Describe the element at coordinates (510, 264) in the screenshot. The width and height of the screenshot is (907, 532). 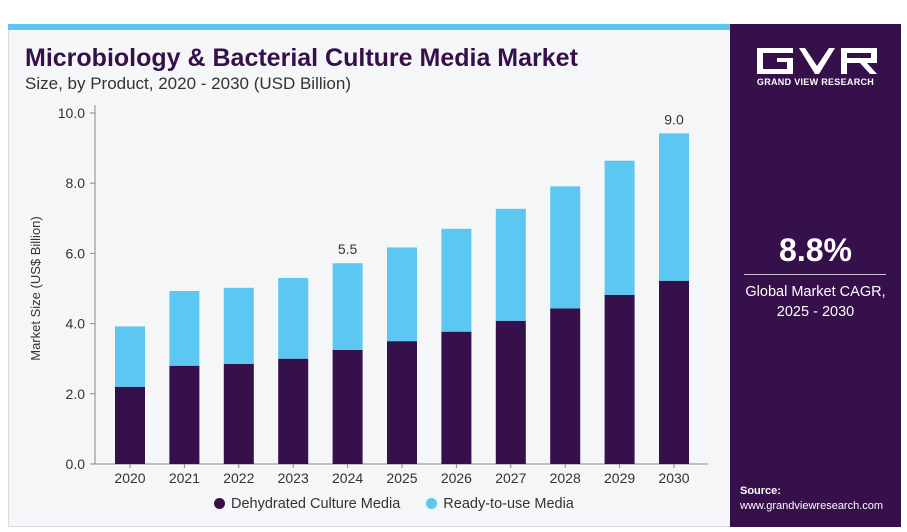
I see `bar-ready-to-use-2027` at that location.